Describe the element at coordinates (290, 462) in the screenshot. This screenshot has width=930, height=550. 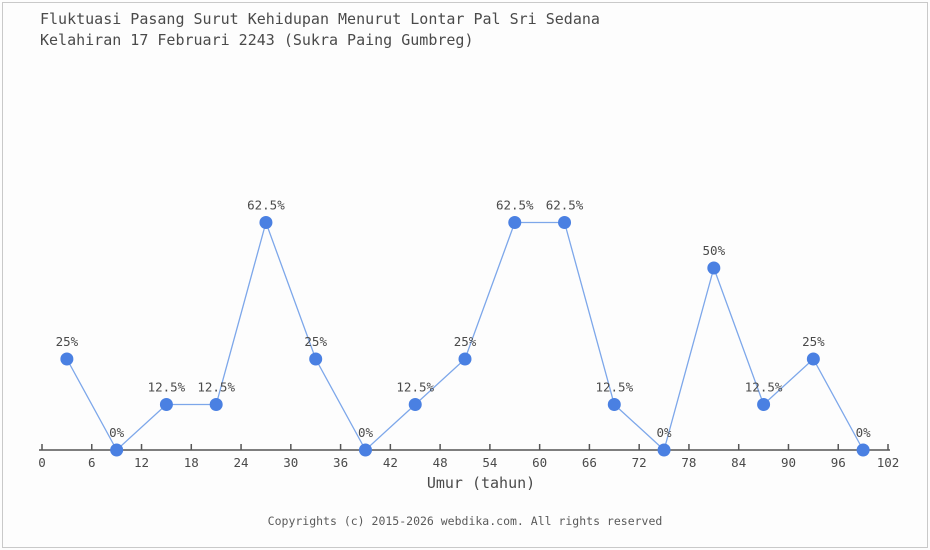
I see `x-axis-tick-label: 30` at that location.